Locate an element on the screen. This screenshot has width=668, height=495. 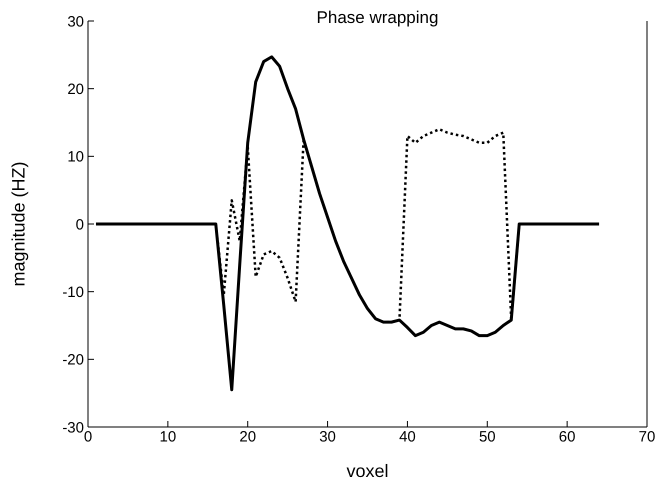
y-tick-label: -30 is located at coordinates (73, 427).